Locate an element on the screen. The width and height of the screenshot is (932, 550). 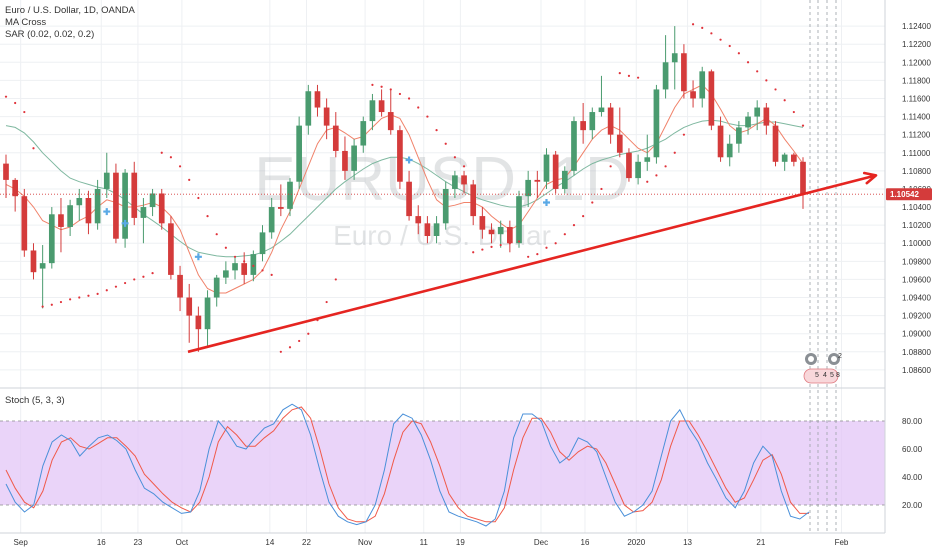
stoch-band-fill is located at coordinates (442, 463).